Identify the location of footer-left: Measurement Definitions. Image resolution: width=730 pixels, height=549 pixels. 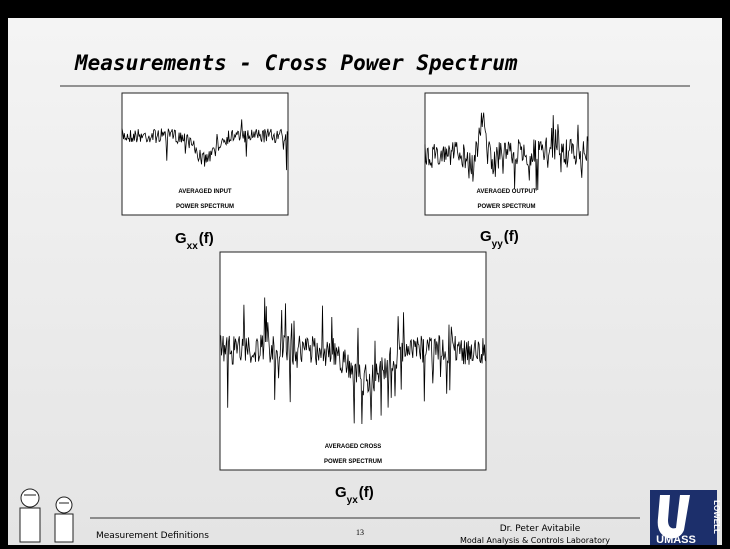
(152, 536).